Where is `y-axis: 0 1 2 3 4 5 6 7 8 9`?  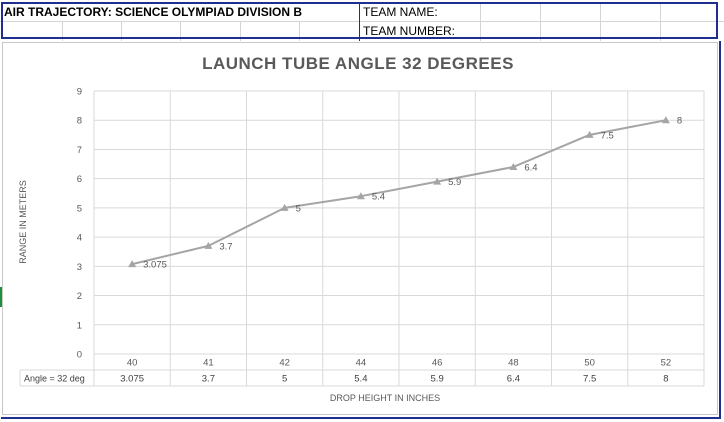
y-axis: 0 1 2 3 4 5 6 7 8 9 is located at coordinates (79, 224).